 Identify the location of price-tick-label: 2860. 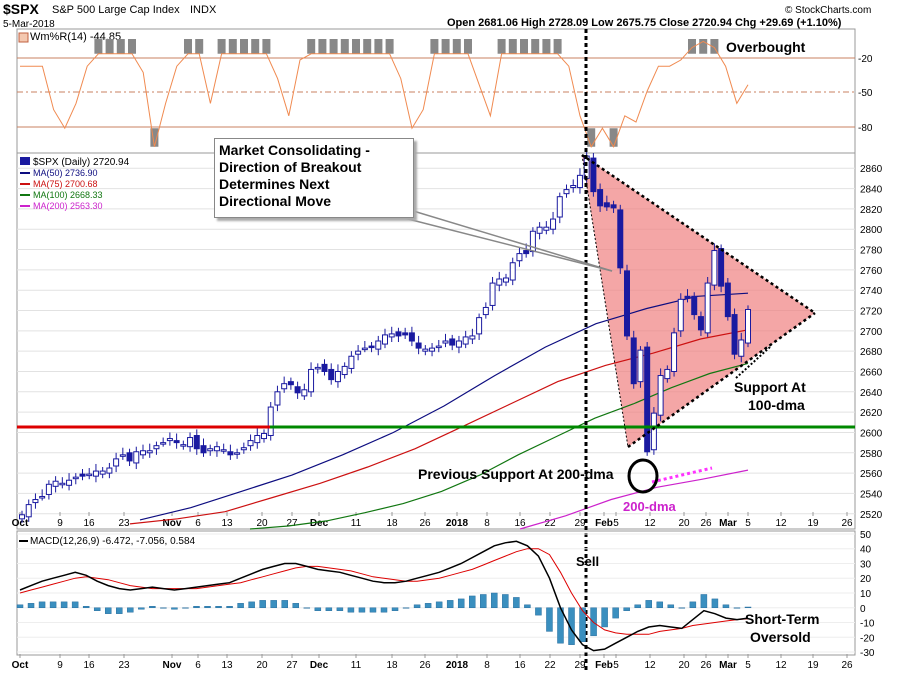
(871, 169).